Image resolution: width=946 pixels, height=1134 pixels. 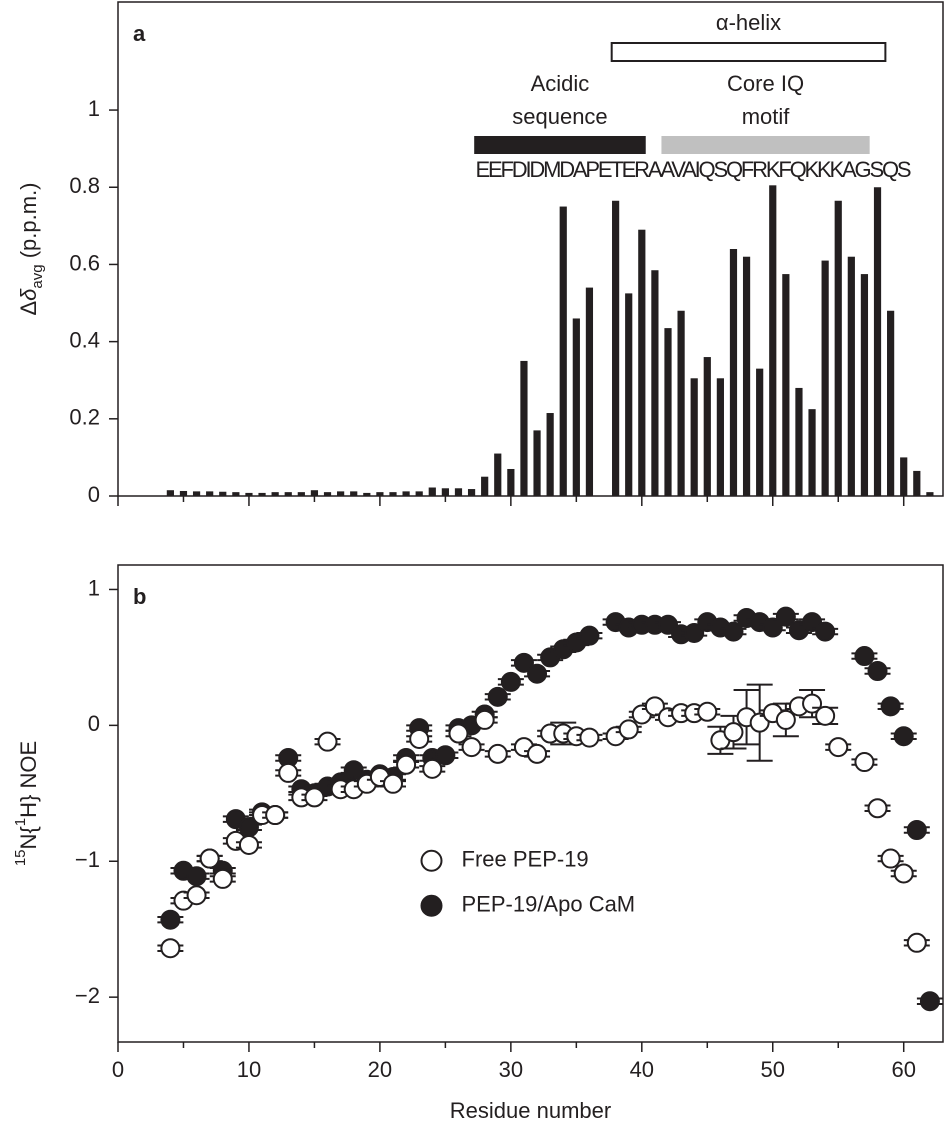 What do you see at coordinates (94, 723) in the screenshot?
I see `y-tick-label: 0` at bounding box center [94, 723].